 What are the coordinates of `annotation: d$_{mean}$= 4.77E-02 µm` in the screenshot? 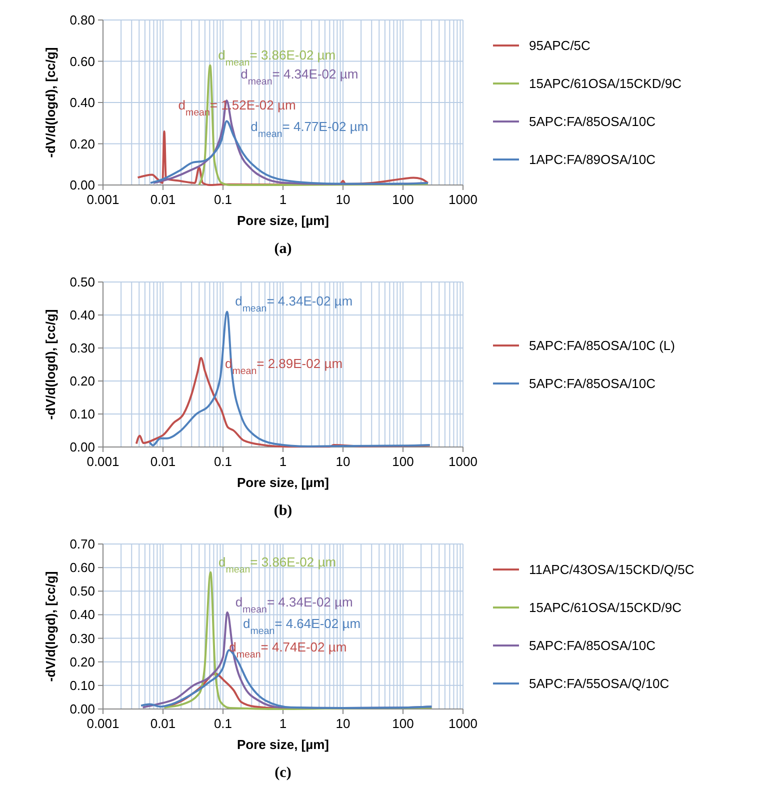 It's located at (309, 129).